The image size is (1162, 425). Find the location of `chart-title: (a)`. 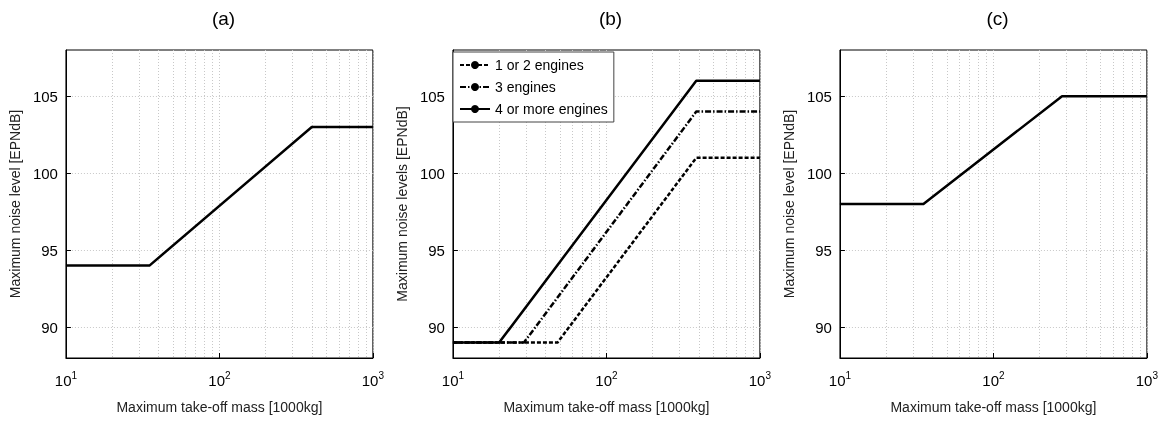

chart-title: (a) is located at coordinates (223, 18).